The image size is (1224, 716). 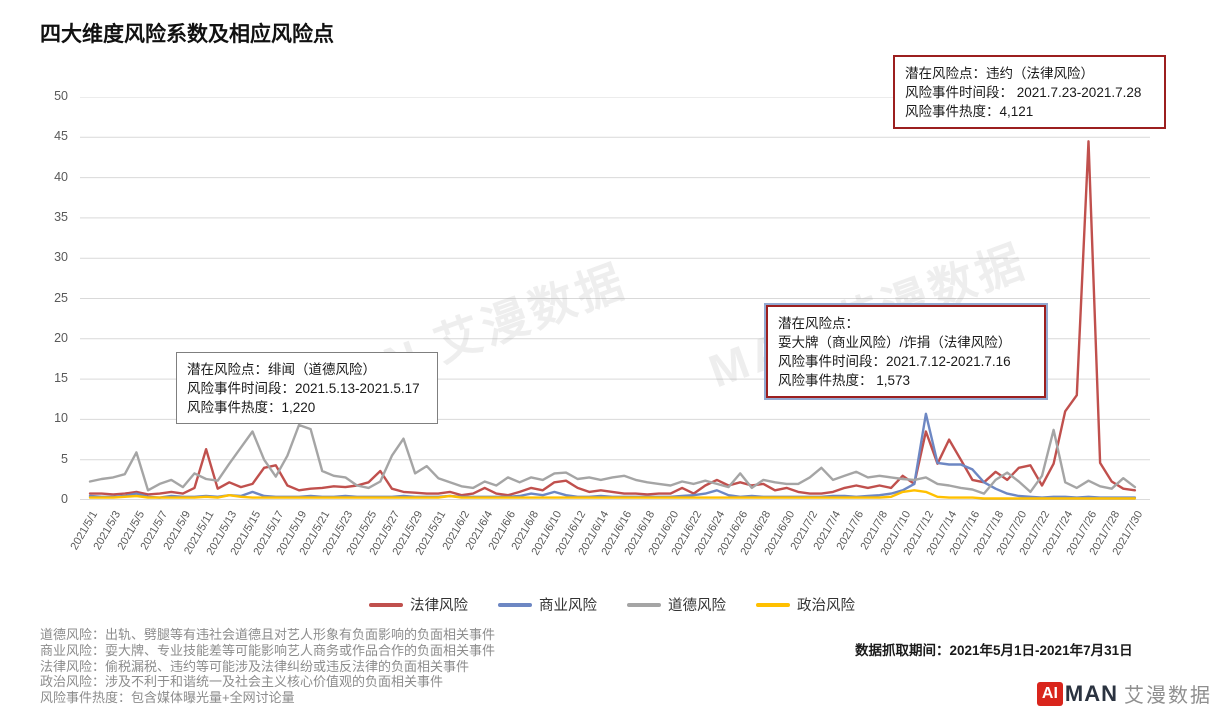 I want to click on annotation-line: 风险事件热度：4,121, so click(x=969, y=111).